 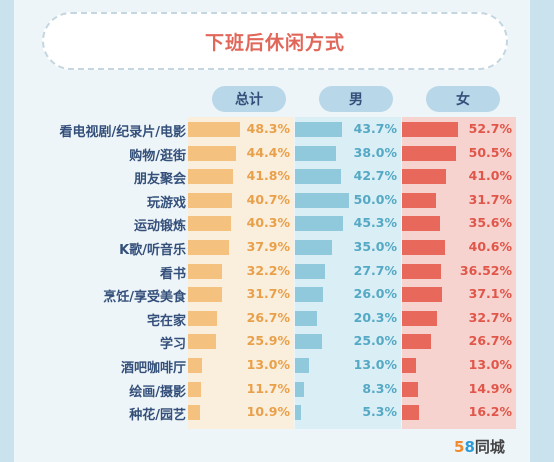 What do you see at coordinates (157, 156) in the screenshot?
I see `category-label: 购物/逛街` at bounding box center [157, 156].